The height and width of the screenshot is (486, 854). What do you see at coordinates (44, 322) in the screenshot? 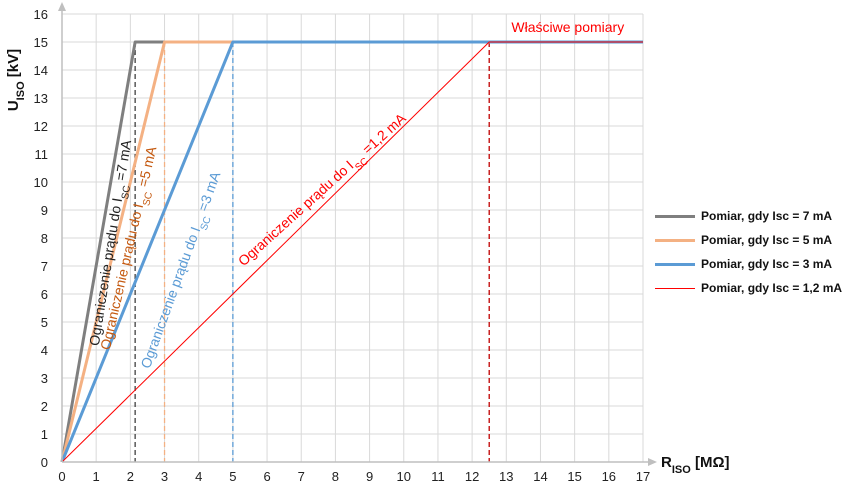
I see `y-tick-label: 5` at bounding box center [44, 322].